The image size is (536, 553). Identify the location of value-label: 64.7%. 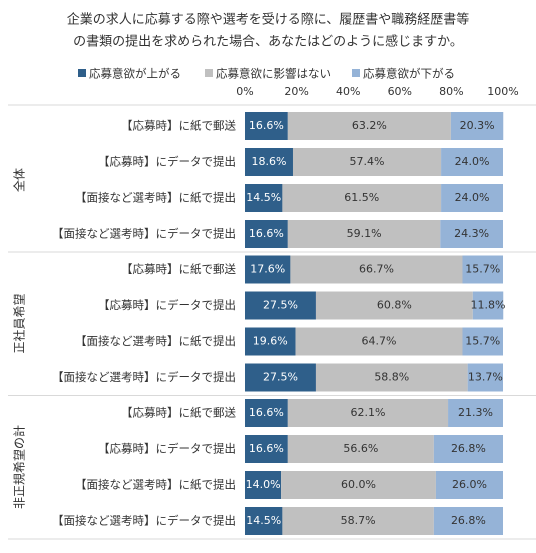
(379, 341).